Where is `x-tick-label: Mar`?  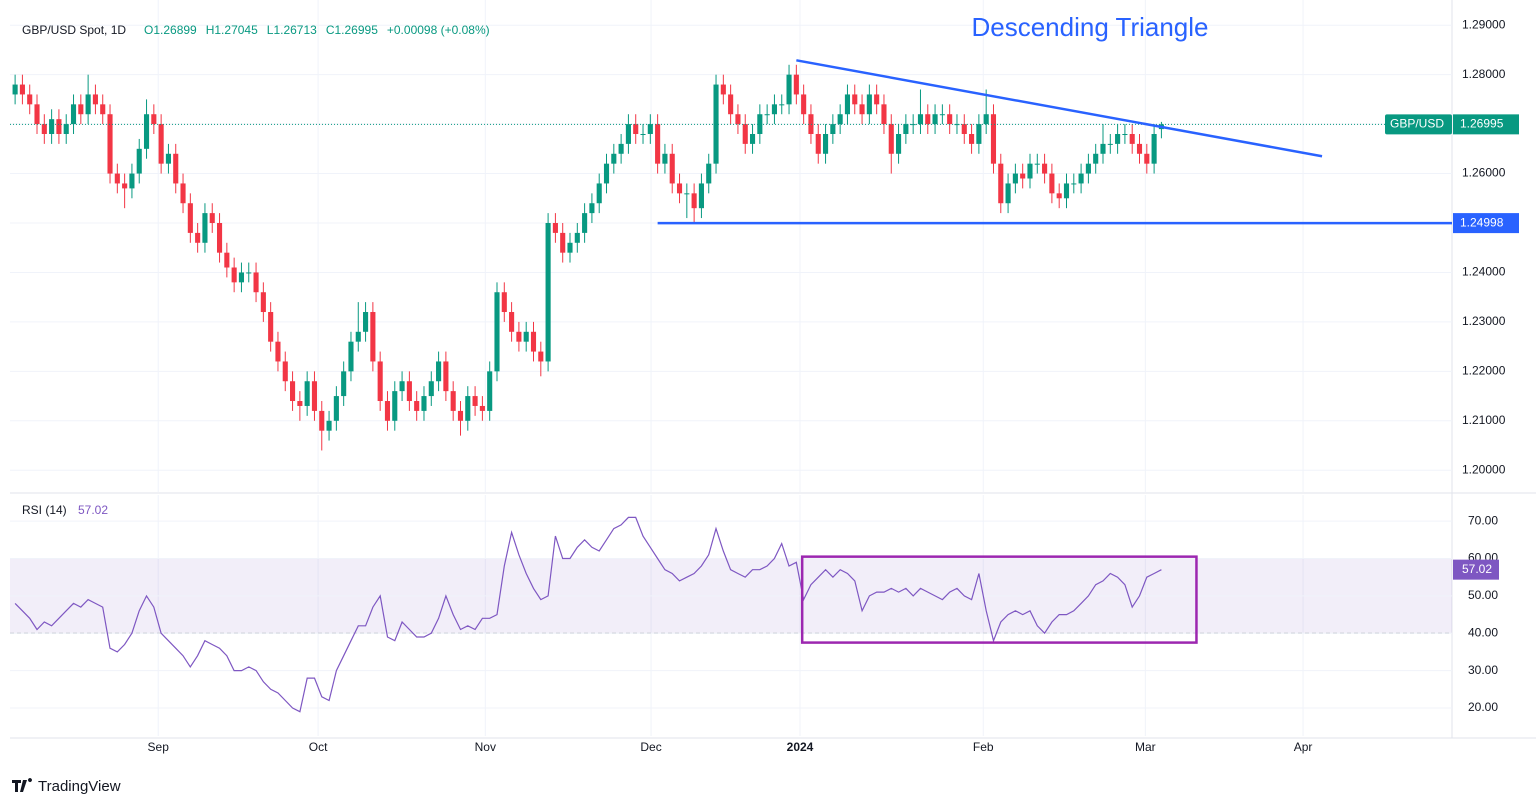
x-tick-label: Mar is located at coordinates (1145, 747).